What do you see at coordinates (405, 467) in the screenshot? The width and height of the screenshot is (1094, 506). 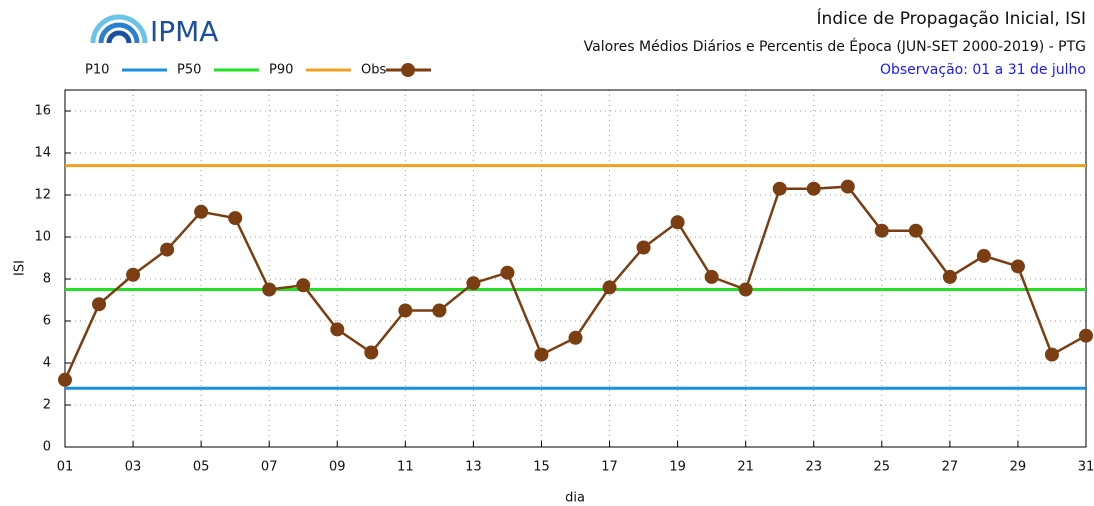 I see `x-tick-label: 11` at bounding box center [405, 467].